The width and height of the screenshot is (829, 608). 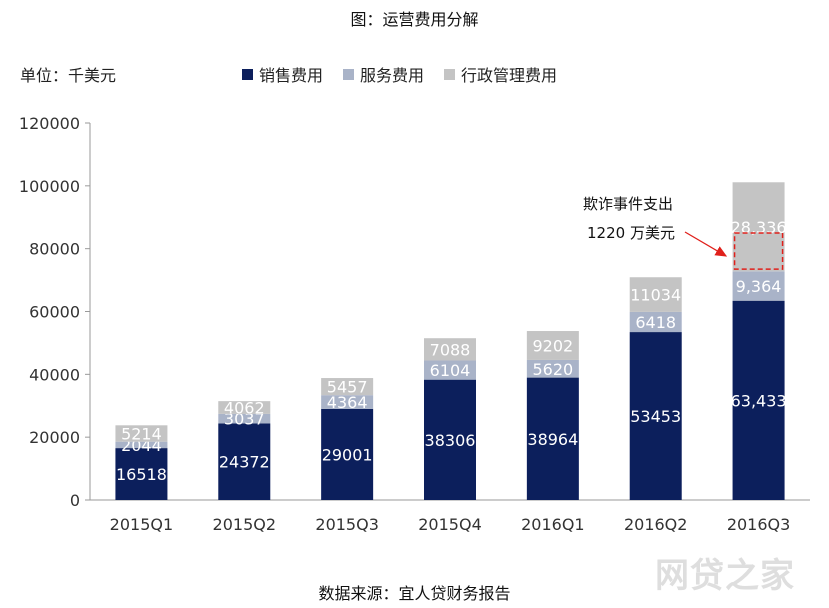 I want to click on bar-sales-2016Q1, so click(x=552, y=438).